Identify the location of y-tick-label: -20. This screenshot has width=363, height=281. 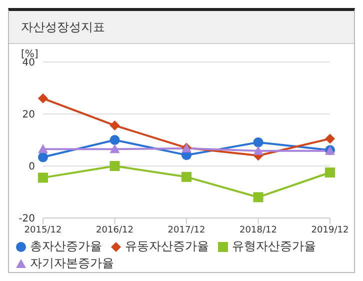
(26, 219).